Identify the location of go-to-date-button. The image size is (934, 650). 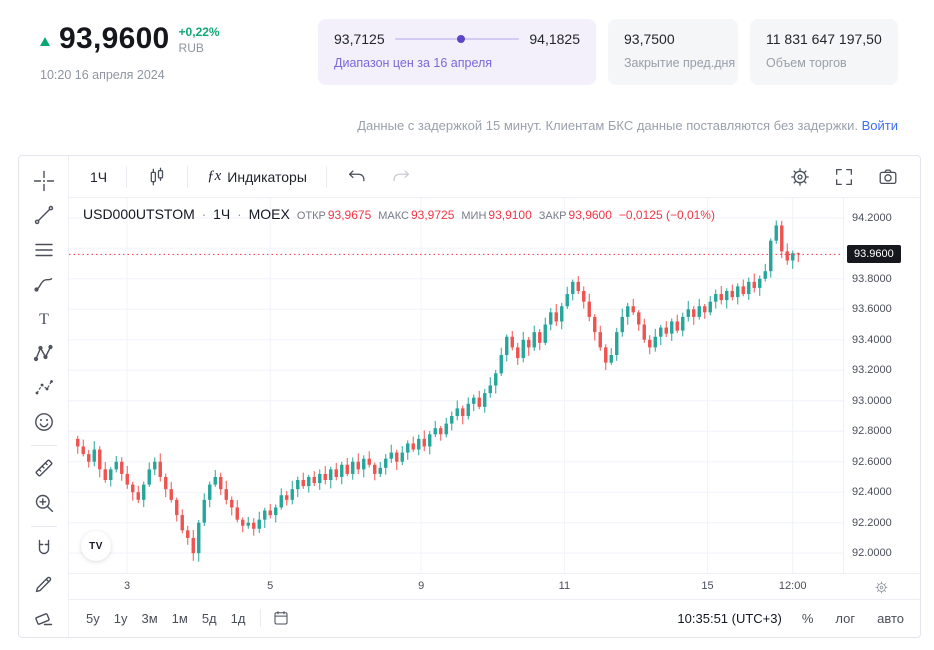
(281, 618).